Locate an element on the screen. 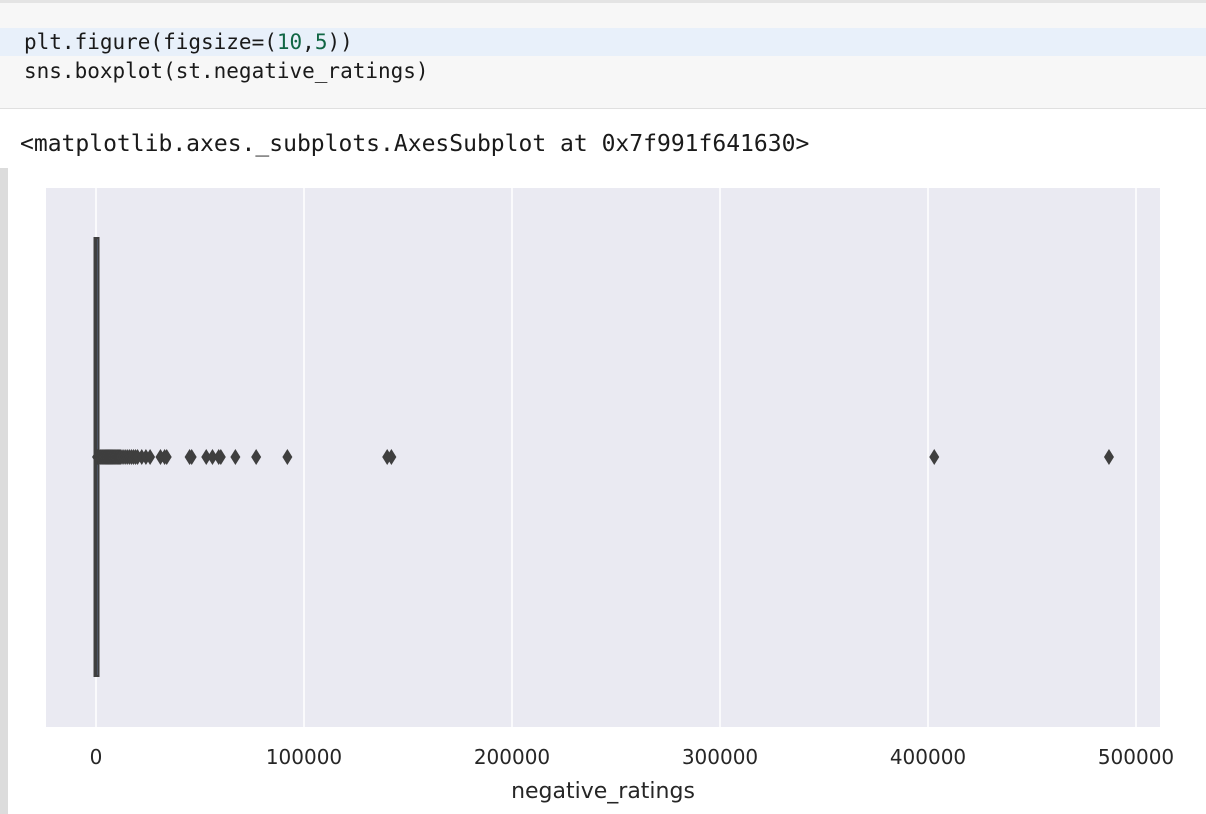 Image resolution: width=1206 pixels, height=814 pixels. code-number-5: 5 is located at coordinates (321, 42).